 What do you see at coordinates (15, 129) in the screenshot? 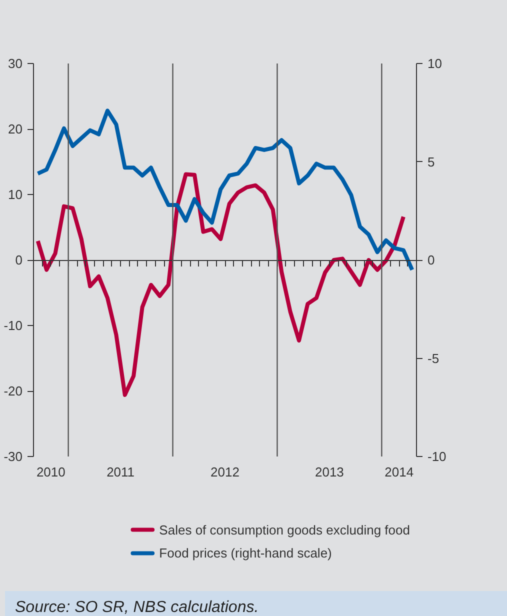
I see `y-tick-label: 20` at bounding box center [15, 129].